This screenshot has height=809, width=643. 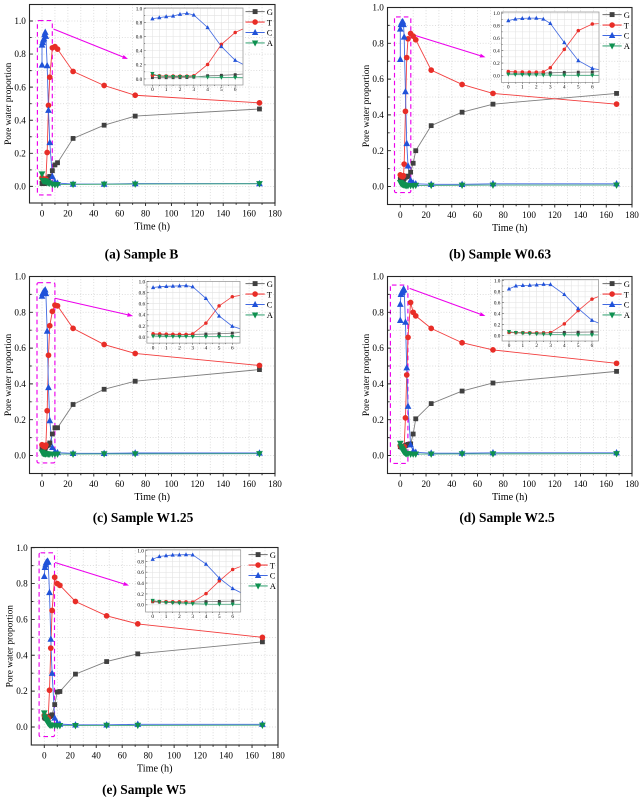 I want to click on svg-text: 120, so click(x=200, y=756).